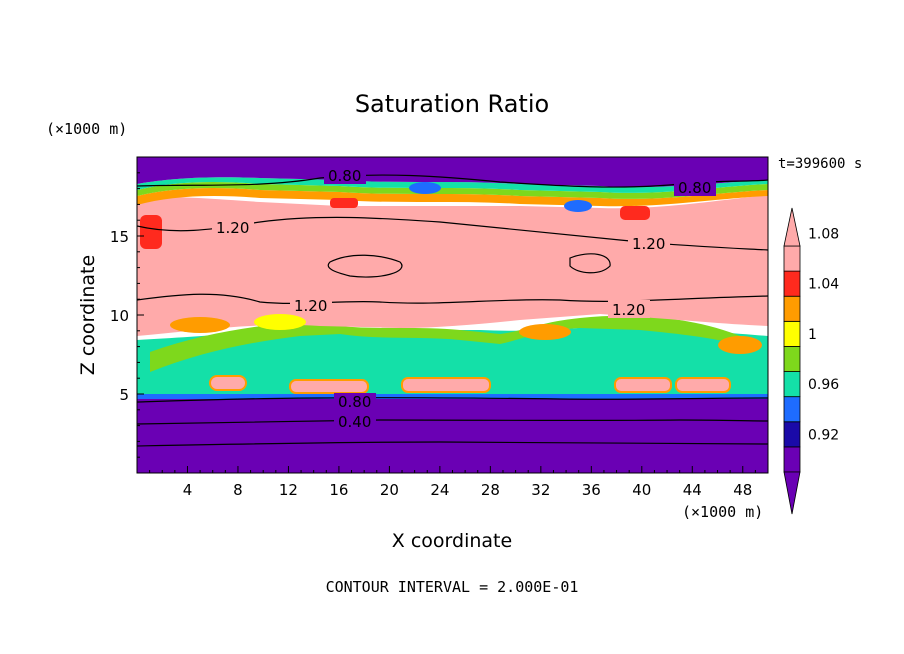 This screenshot has height=654, width=904. What do you see at coordinates (792, 493) in the screenshot?
I see `colorbar-bottom-arrow` at bounding box center [792, 493].